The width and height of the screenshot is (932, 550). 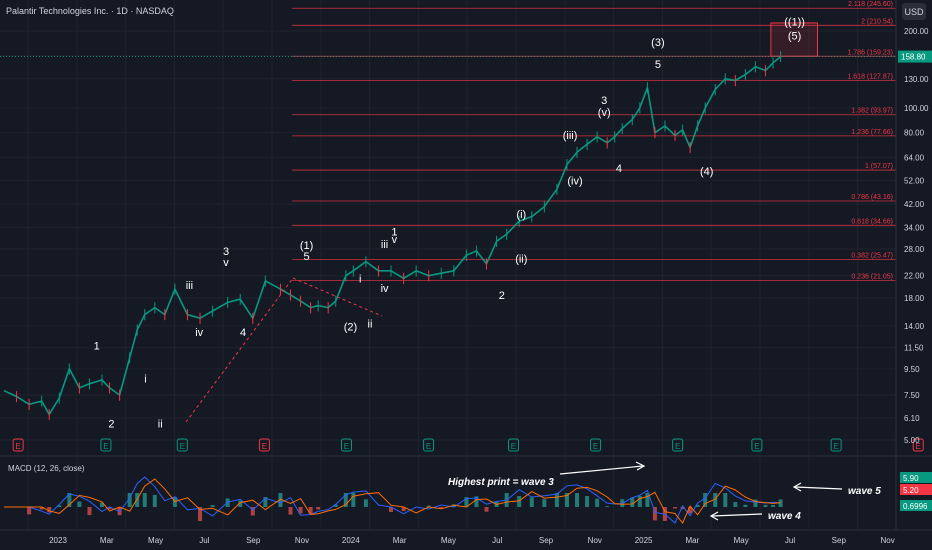 I want to click on wave-label: 3, so click(x=604, y=101).